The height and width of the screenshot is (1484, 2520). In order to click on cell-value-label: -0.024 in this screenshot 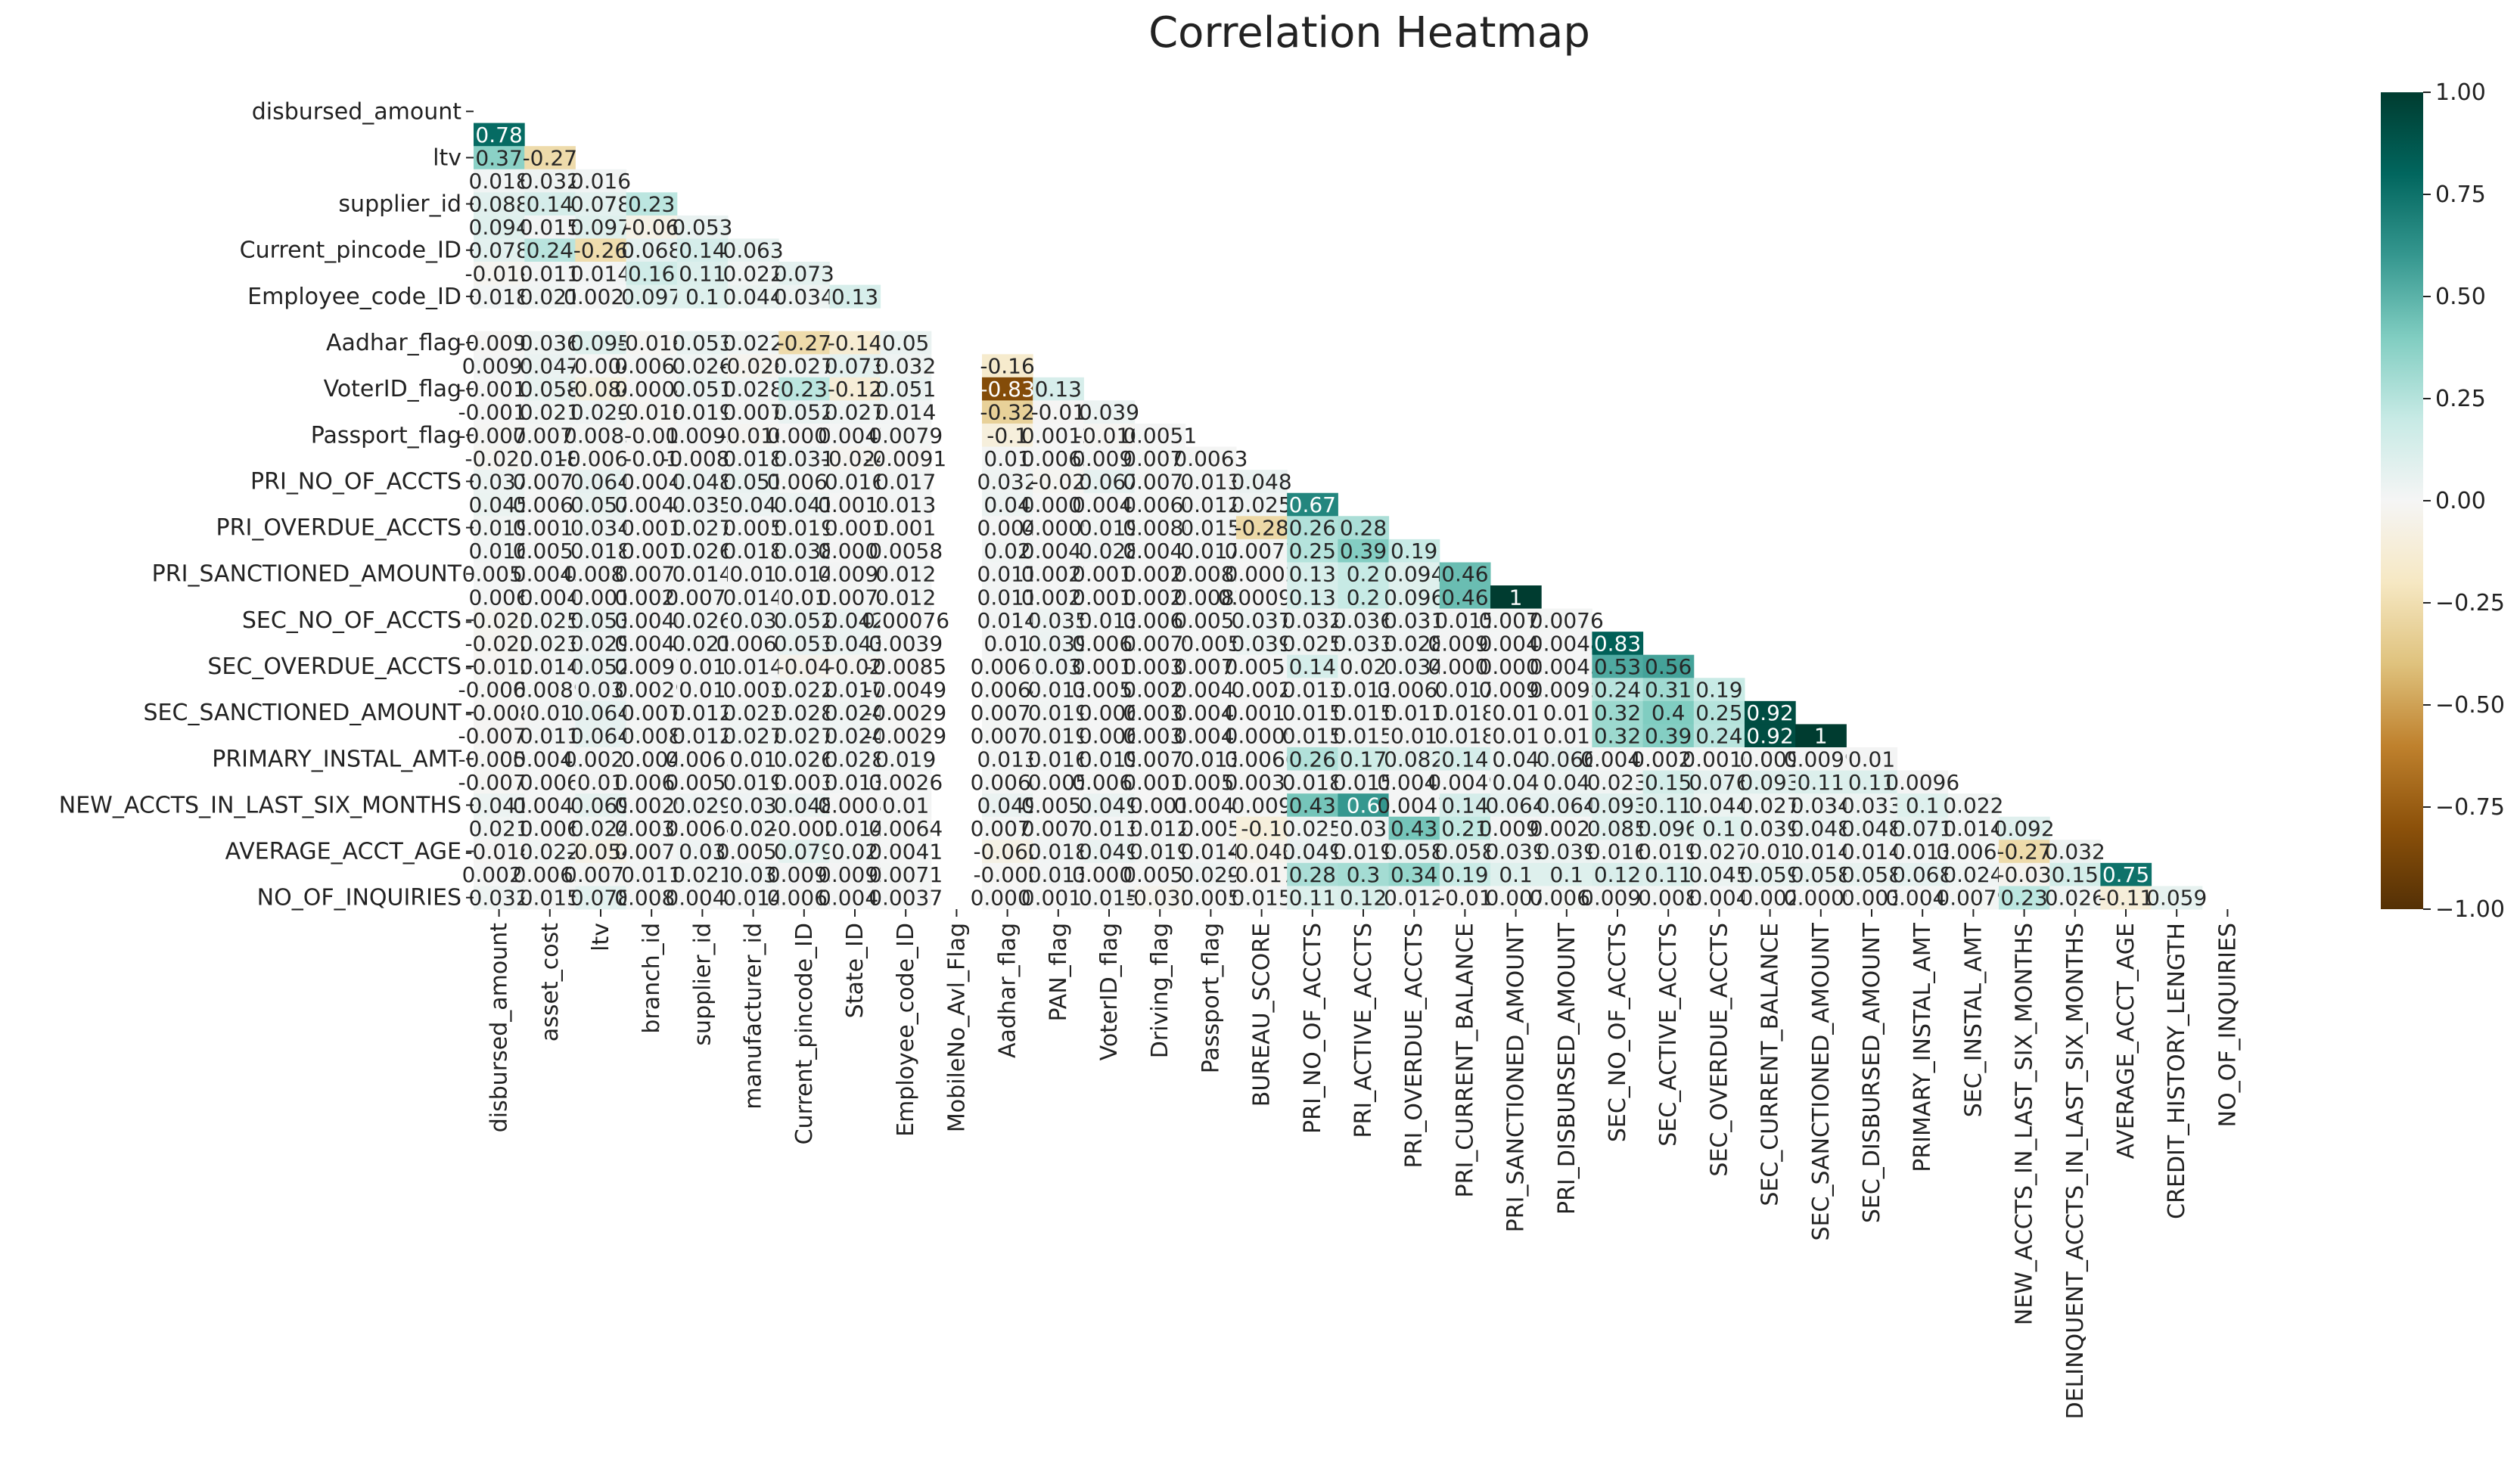, I will do `click(855, 458)`.